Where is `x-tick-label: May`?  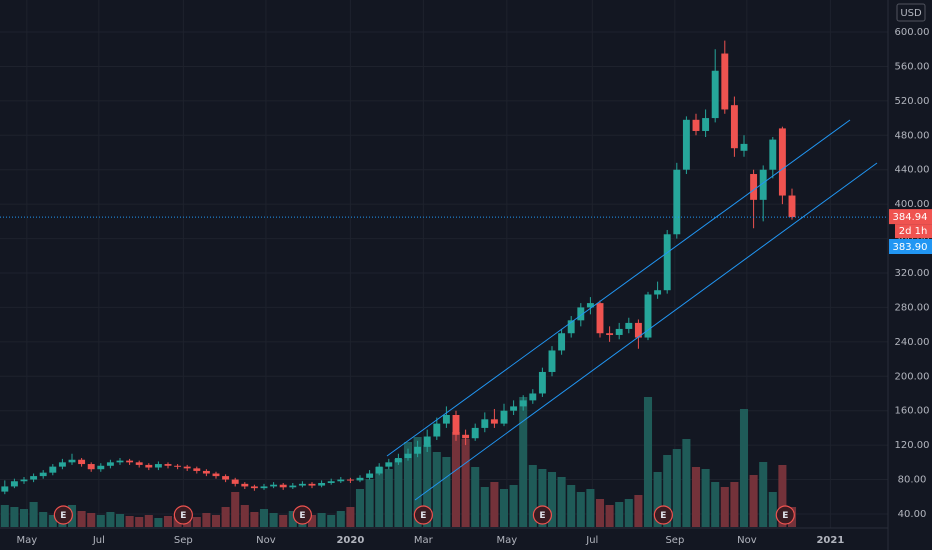
x-tick-label: May is located at coordinates (507, 540).